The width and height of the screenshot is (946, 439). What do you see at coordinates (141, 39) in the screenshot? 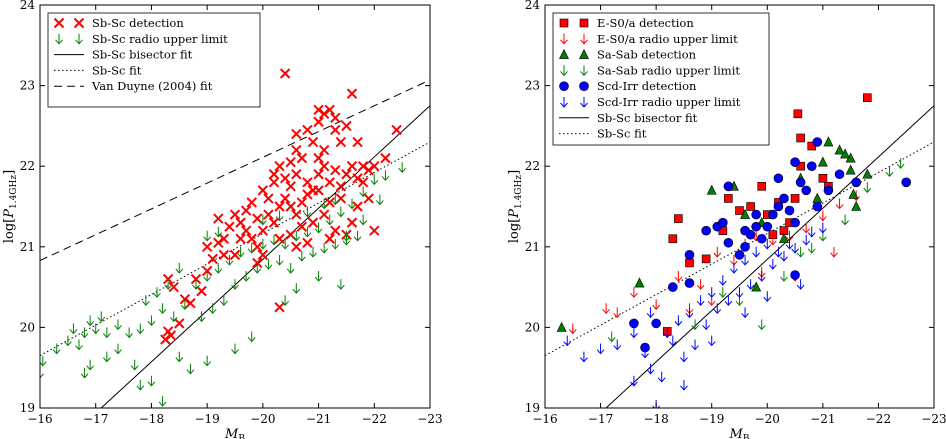
I see `legend-entry: Sb-Sc radio upper limit` at bounding box center [141, 39].